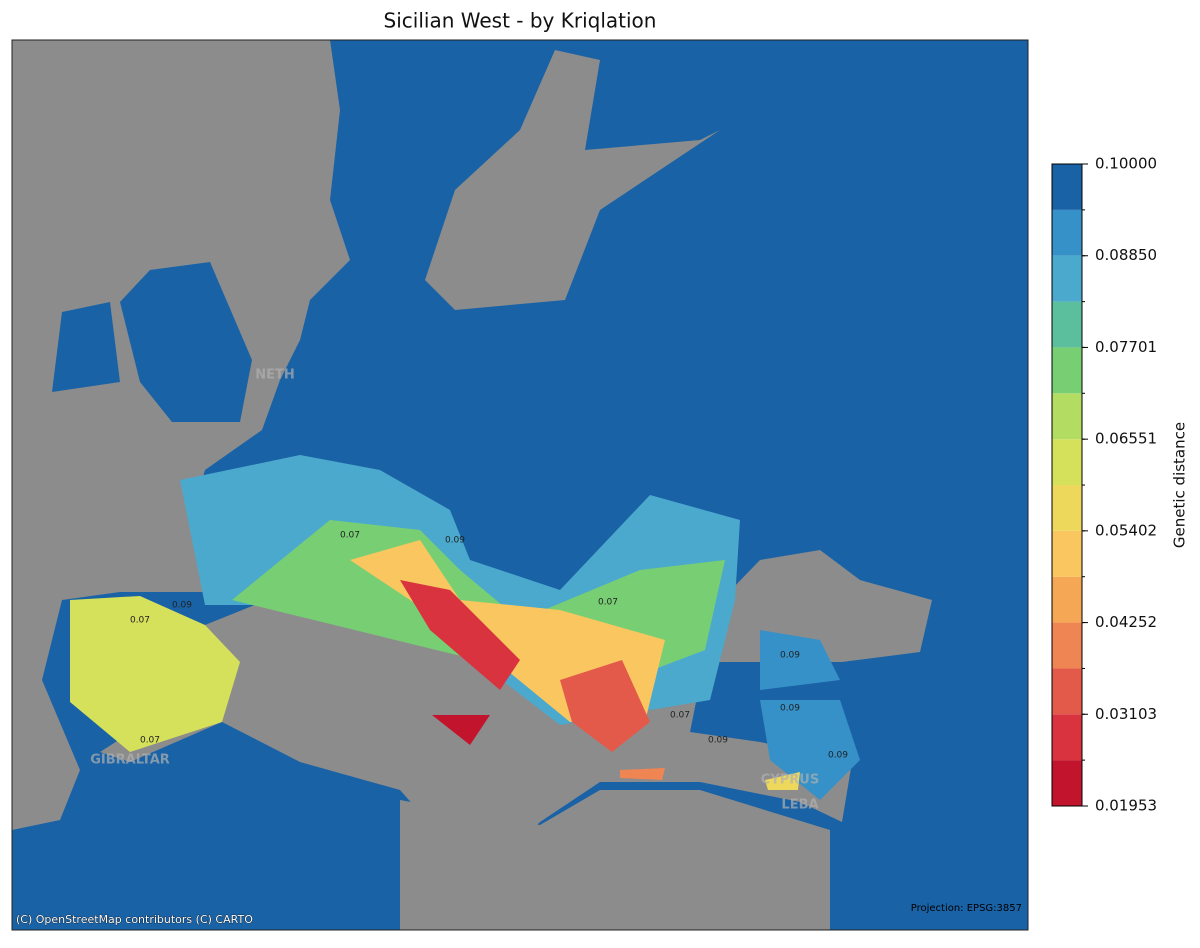 The width and height of the screenshot is (1200, 948). I want to click on projection-note: Projection: EPSG:3857, so click(966, 908).